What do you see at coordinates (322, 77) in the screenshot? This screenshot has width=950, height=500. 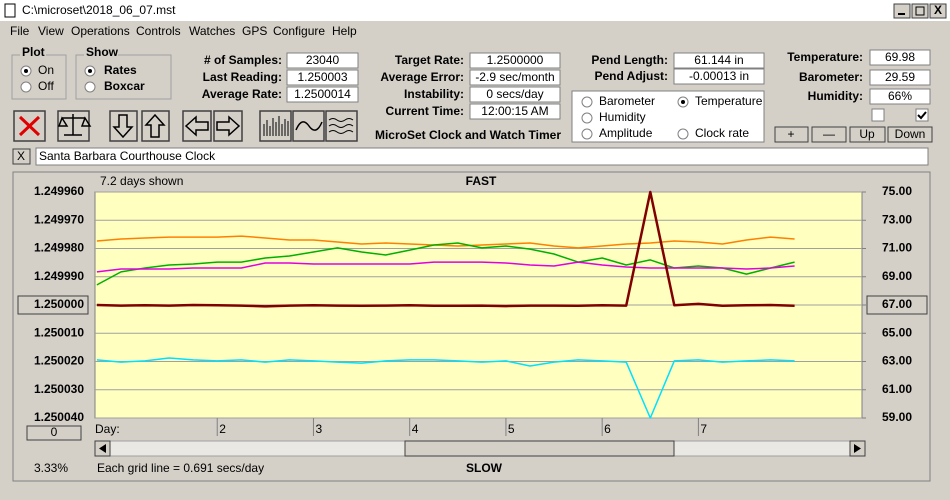 I see `readout-value: 1.250003` at bounding box center [322, 77].